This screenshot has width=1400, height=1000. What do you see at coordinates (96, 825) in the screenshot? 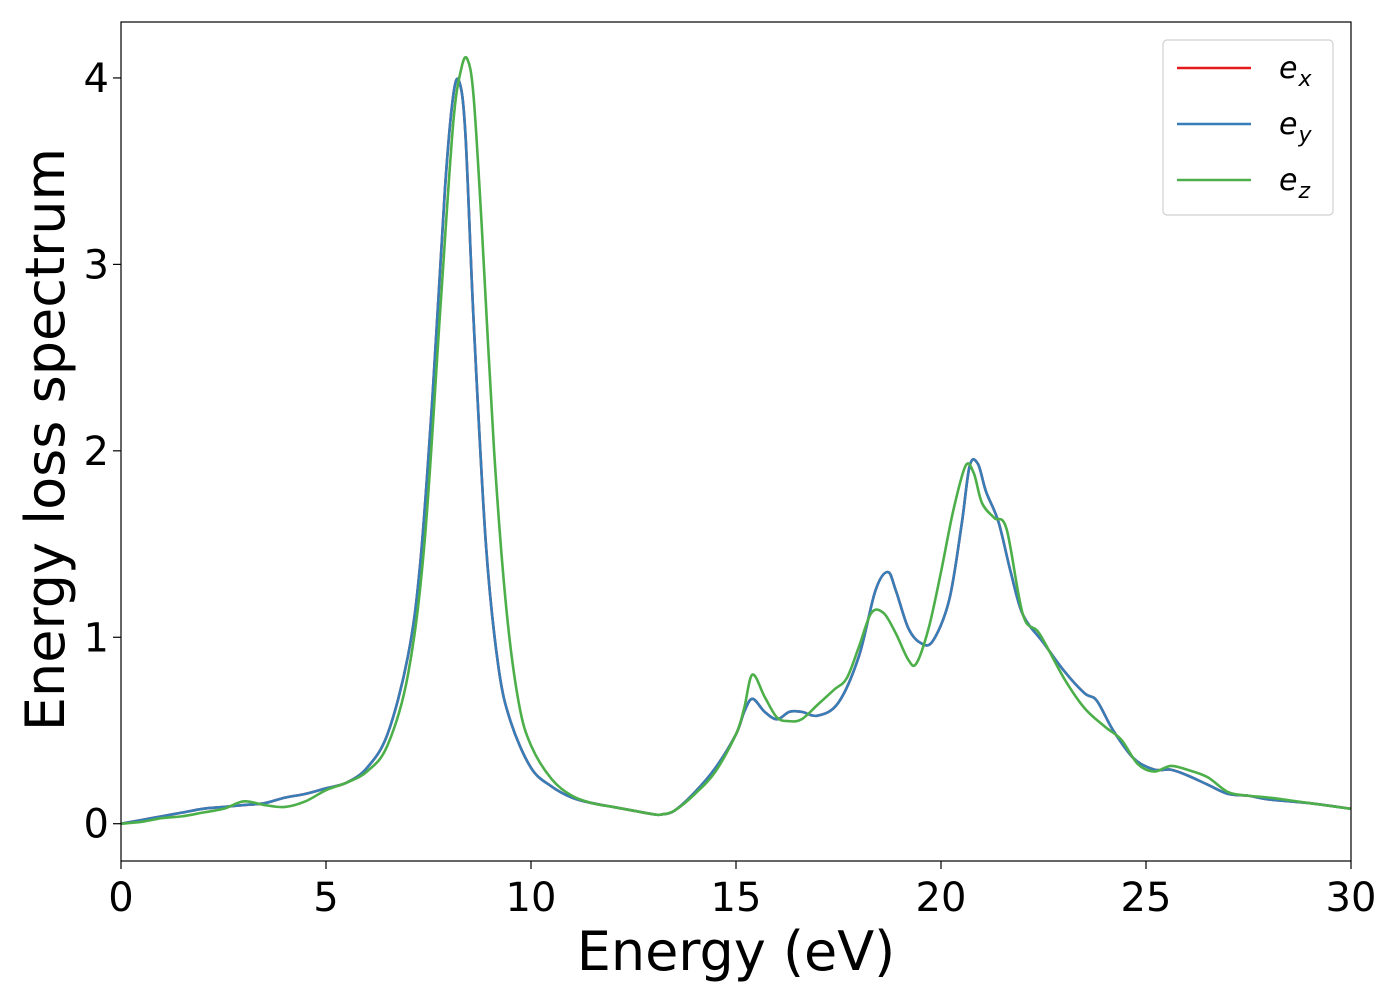
I see `y-tick-label: 0` at bounding box center [96, 825].